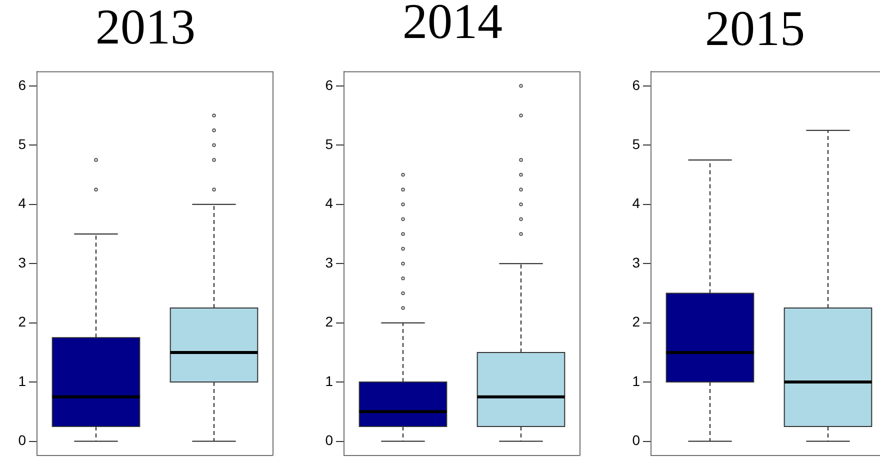  I want to click on chart-title: 2014, so click(452, 24).